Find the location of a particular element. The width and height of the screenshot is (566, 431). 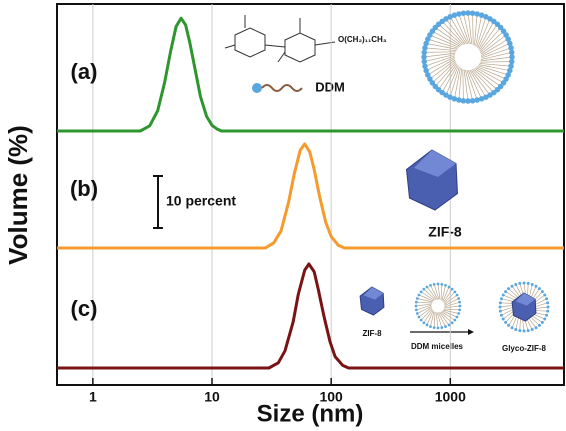

micelle is located at coordinates (438, 306).